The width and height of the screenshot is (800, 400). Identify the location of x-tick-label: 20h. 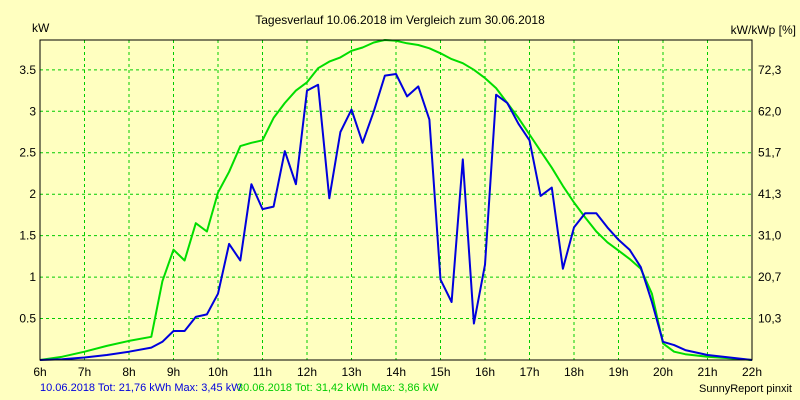
(663, 372).